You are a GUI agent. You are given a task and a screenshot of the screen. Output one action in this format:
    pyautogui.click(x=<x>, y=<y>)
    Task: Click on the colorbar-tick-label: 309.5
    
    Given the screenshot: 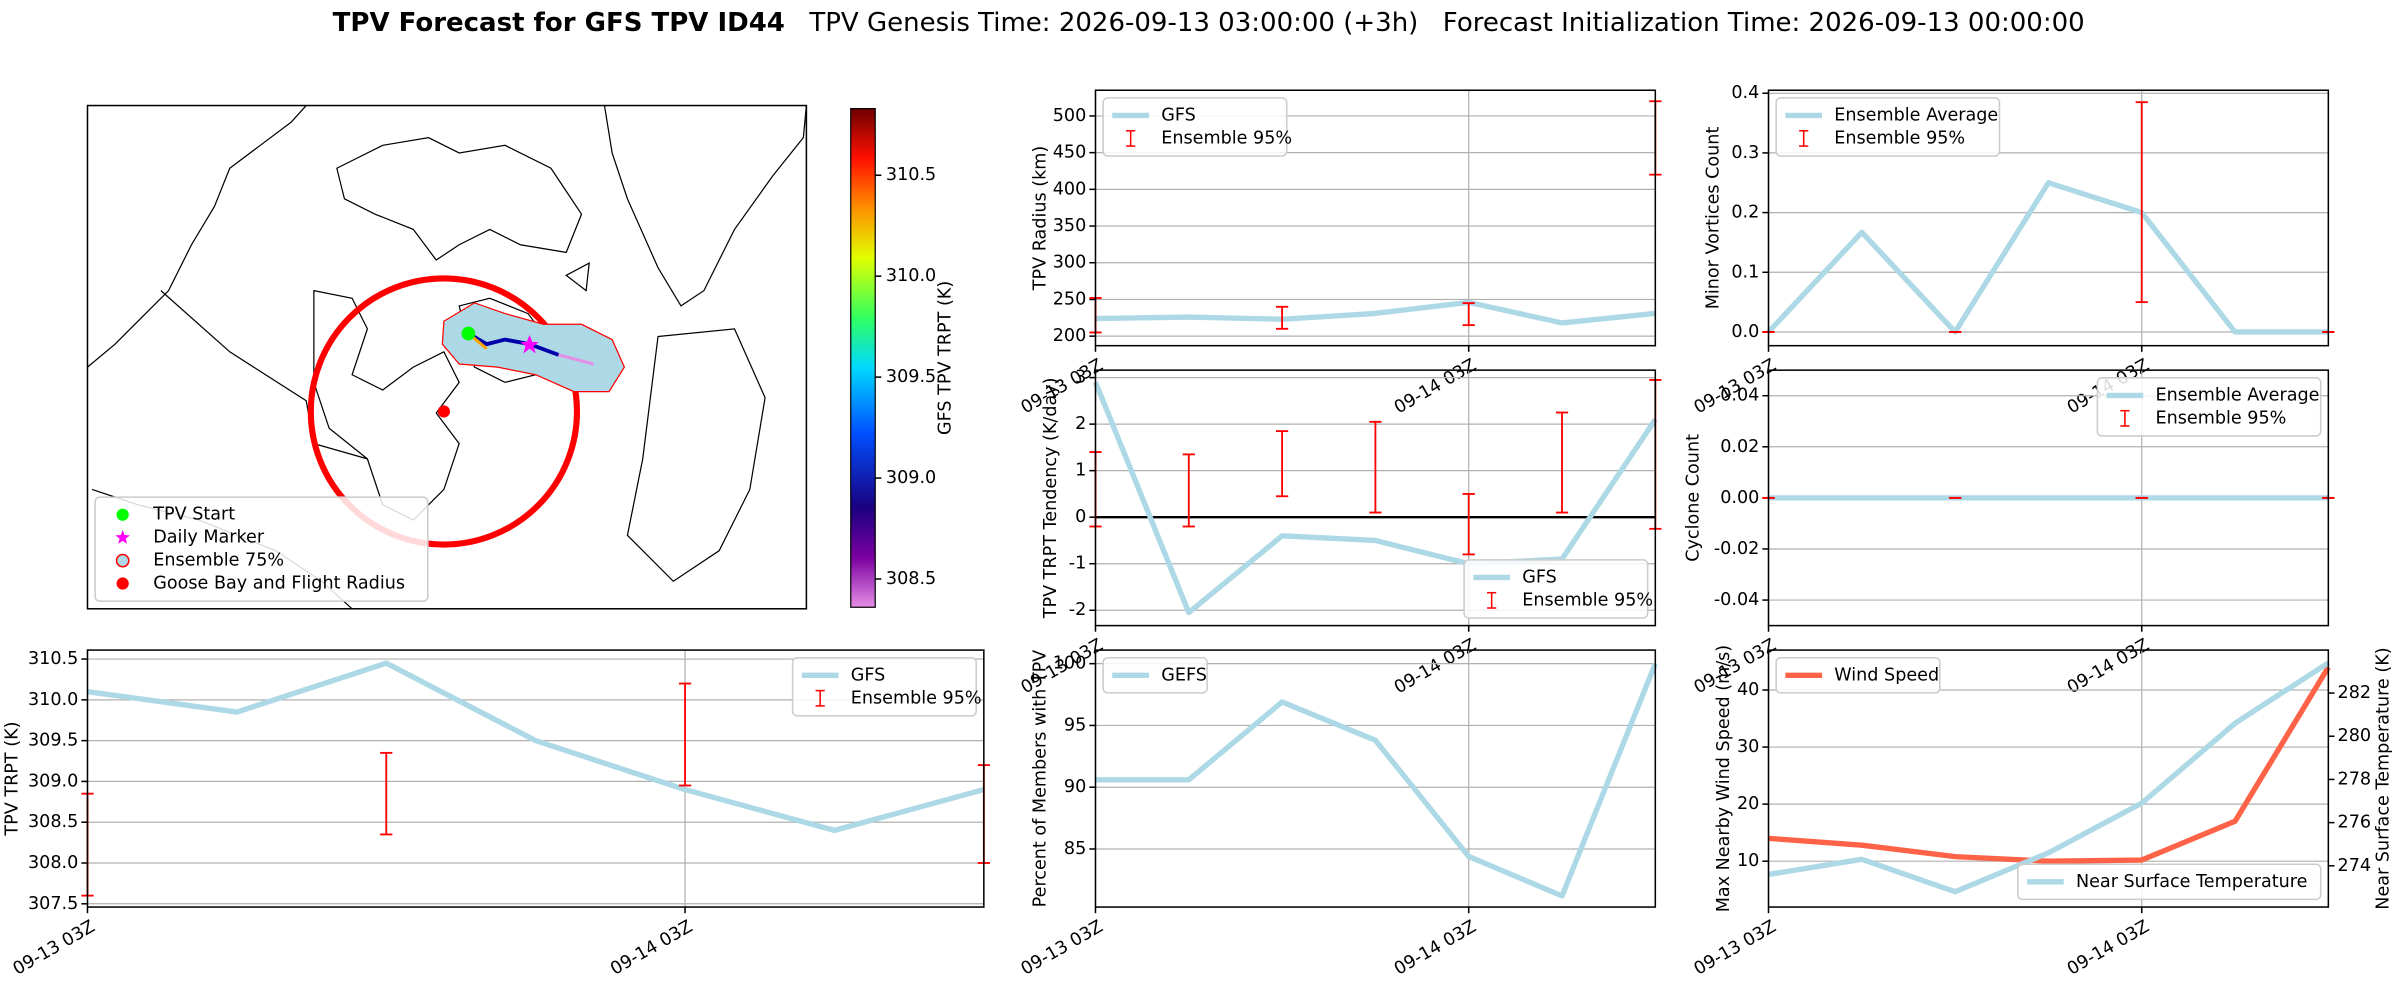 What is the action you would take?
    pyautogui.click(x=911, y=377)
    